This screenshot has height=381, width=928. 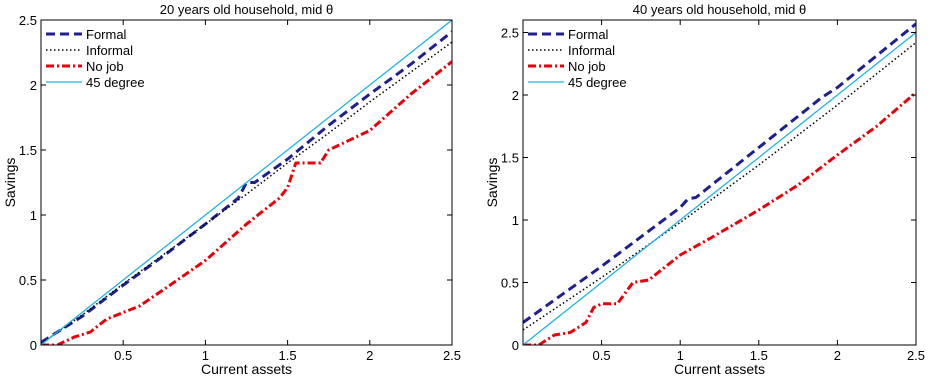 I want to click on chart-title: 20 years old household, mid θ, so click(x=246, y=9).